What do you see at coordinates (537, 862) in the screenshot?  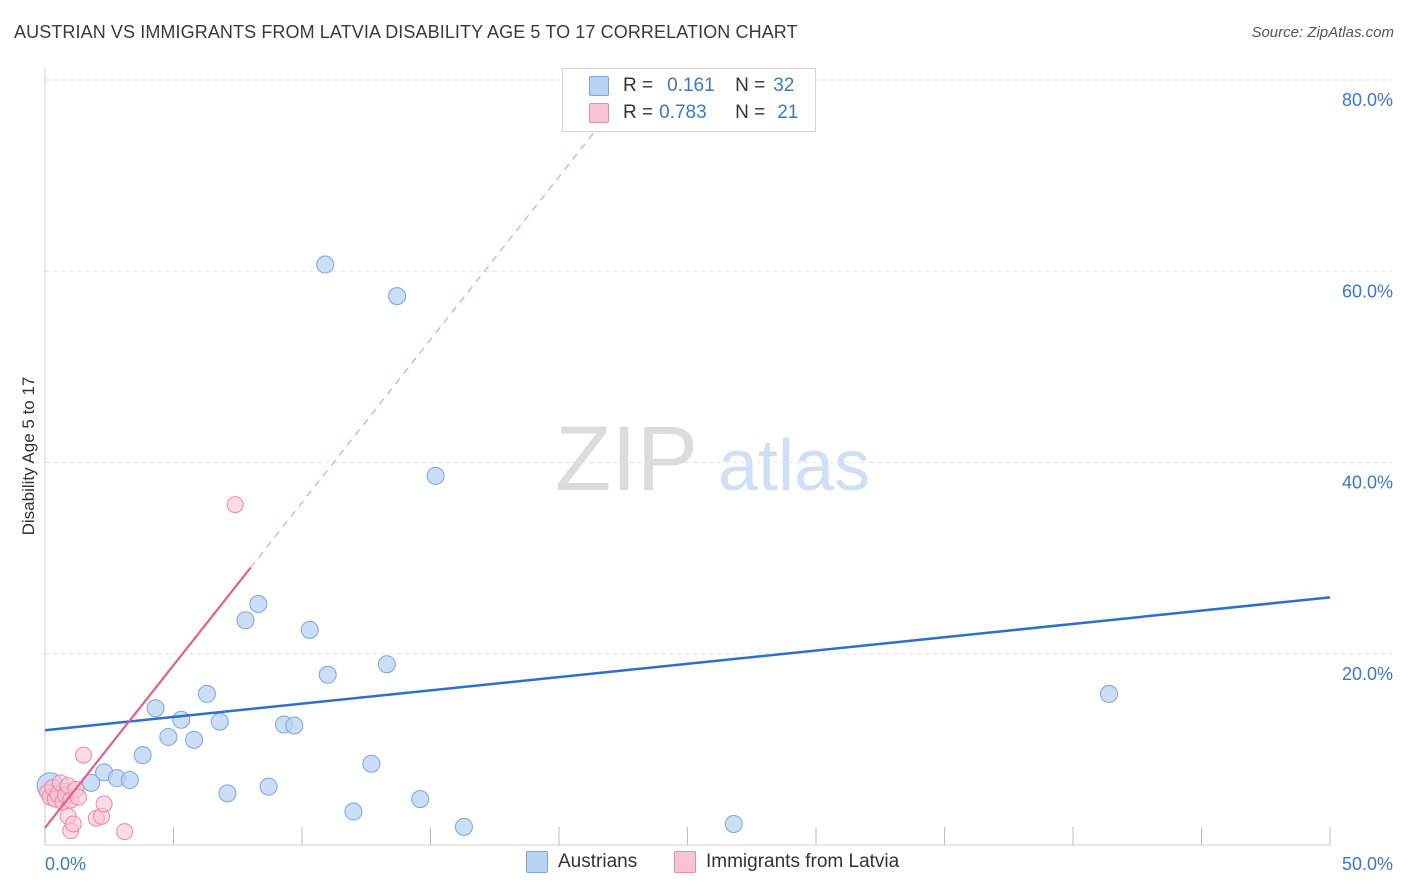 I see `bottom-austrians-swatch` at bounding box center [537, 862].